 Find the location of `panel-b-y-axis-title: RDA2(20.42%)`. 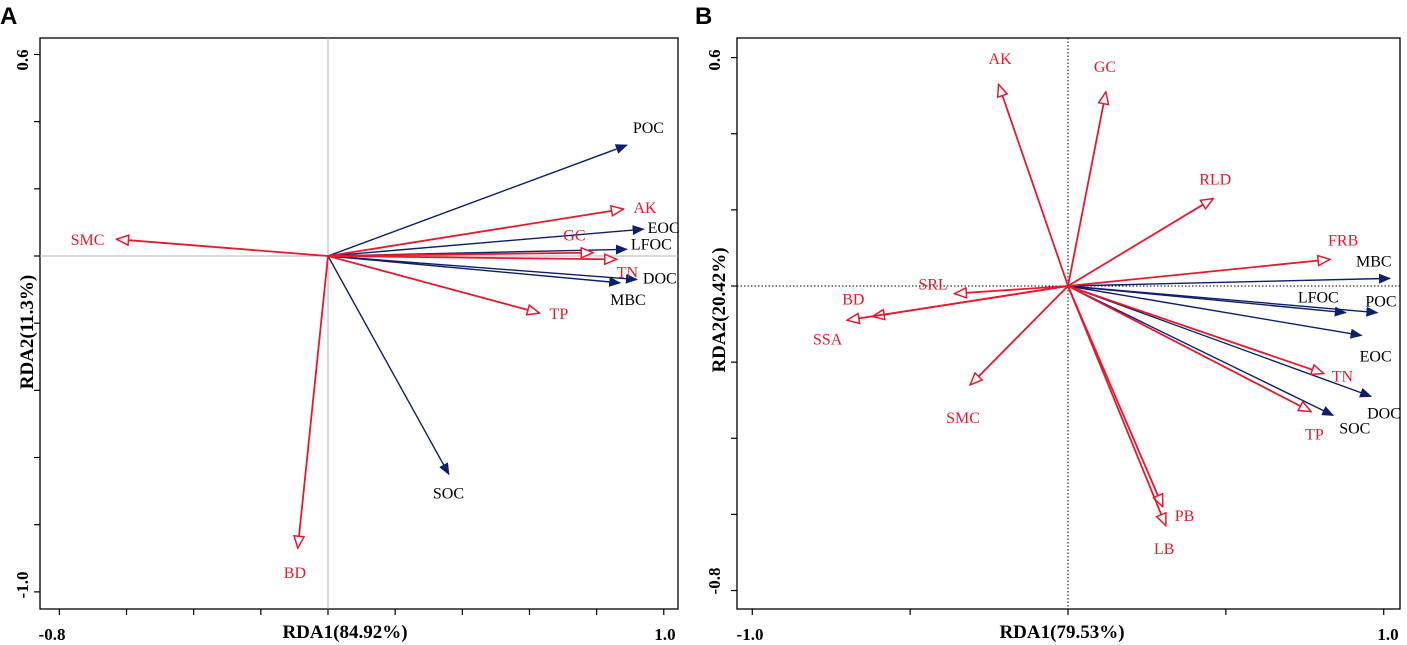

panel-b-y-axis-title: RDA2(20.42%) is located at coordinates (719, 309).